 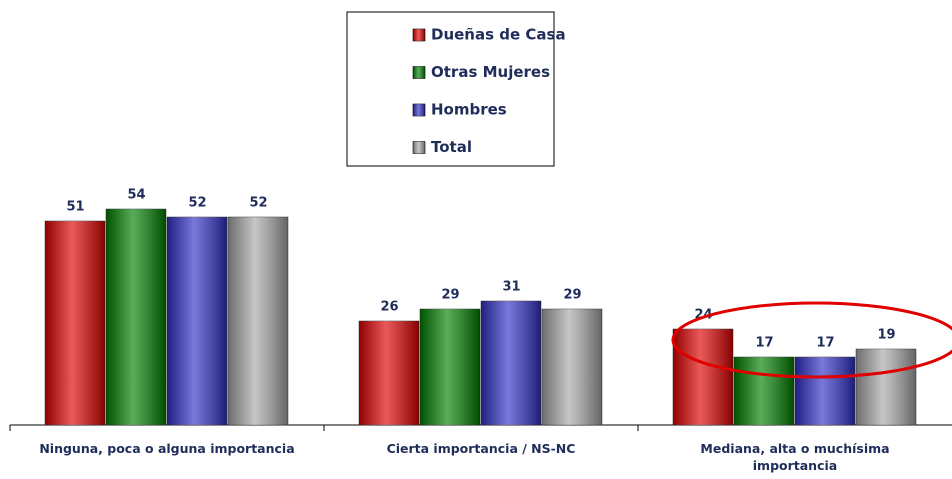 I want to click on legend-label: Dueñas de Casa, so click(x=498, y=35).